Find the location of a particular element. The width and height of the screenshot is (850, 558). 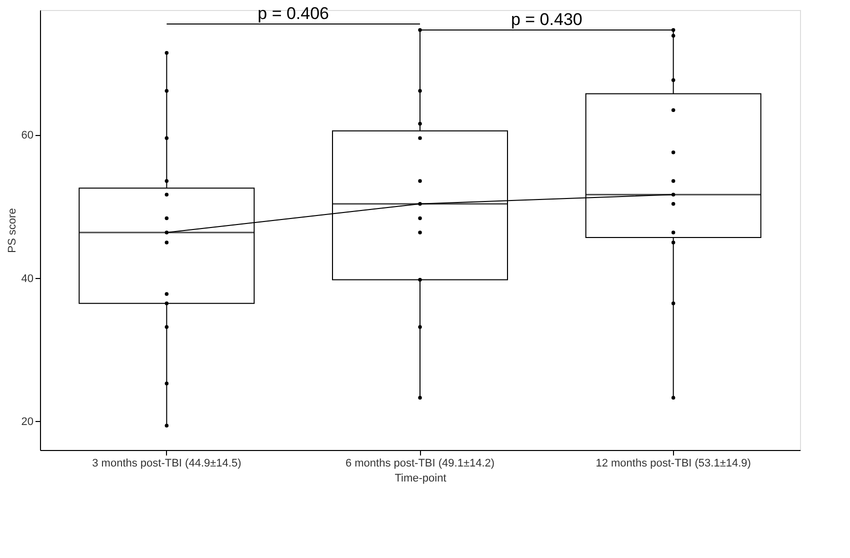

annotation: p = 0.430 is located at coordinates (546, 19).